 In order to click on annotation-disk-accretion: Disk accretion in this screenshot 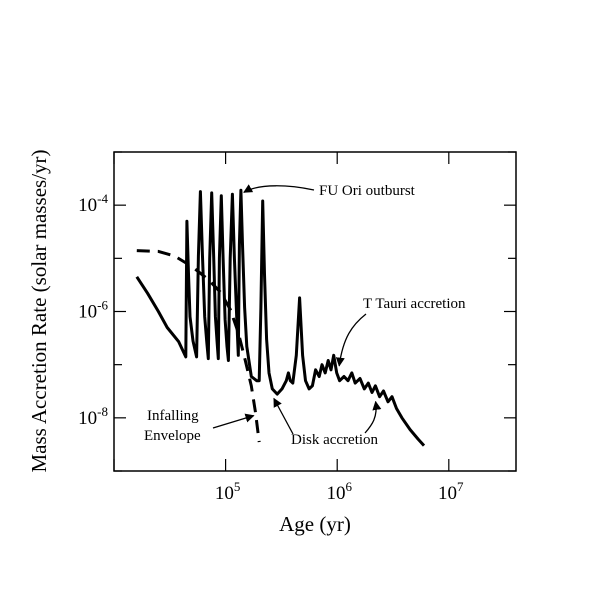, I will do `click(335, 440)`.